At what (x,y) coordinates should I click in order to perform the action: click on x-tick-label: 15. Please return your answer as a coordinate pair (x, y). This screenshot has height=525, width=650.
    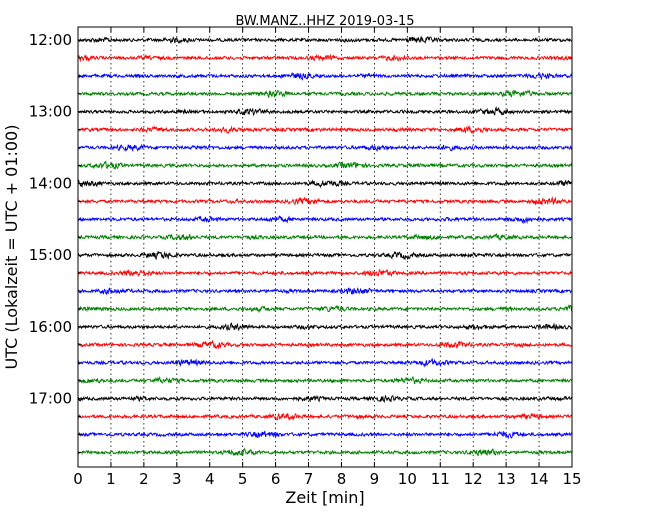
    Looking at the image, I should click on (571, 479).